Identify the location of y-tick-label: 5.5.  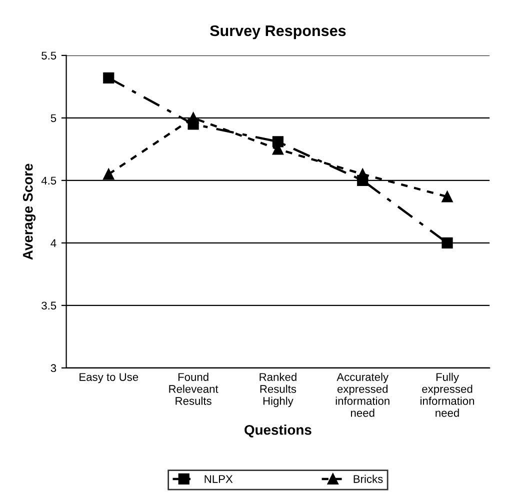
(49, 56).